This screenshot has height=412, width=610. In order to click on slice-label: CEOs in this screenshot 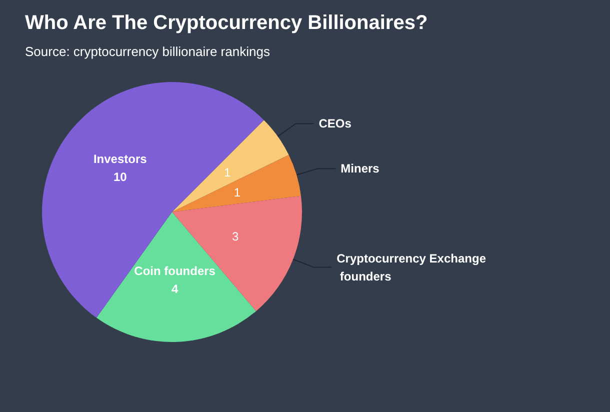, I will do `click(335, 123)`.